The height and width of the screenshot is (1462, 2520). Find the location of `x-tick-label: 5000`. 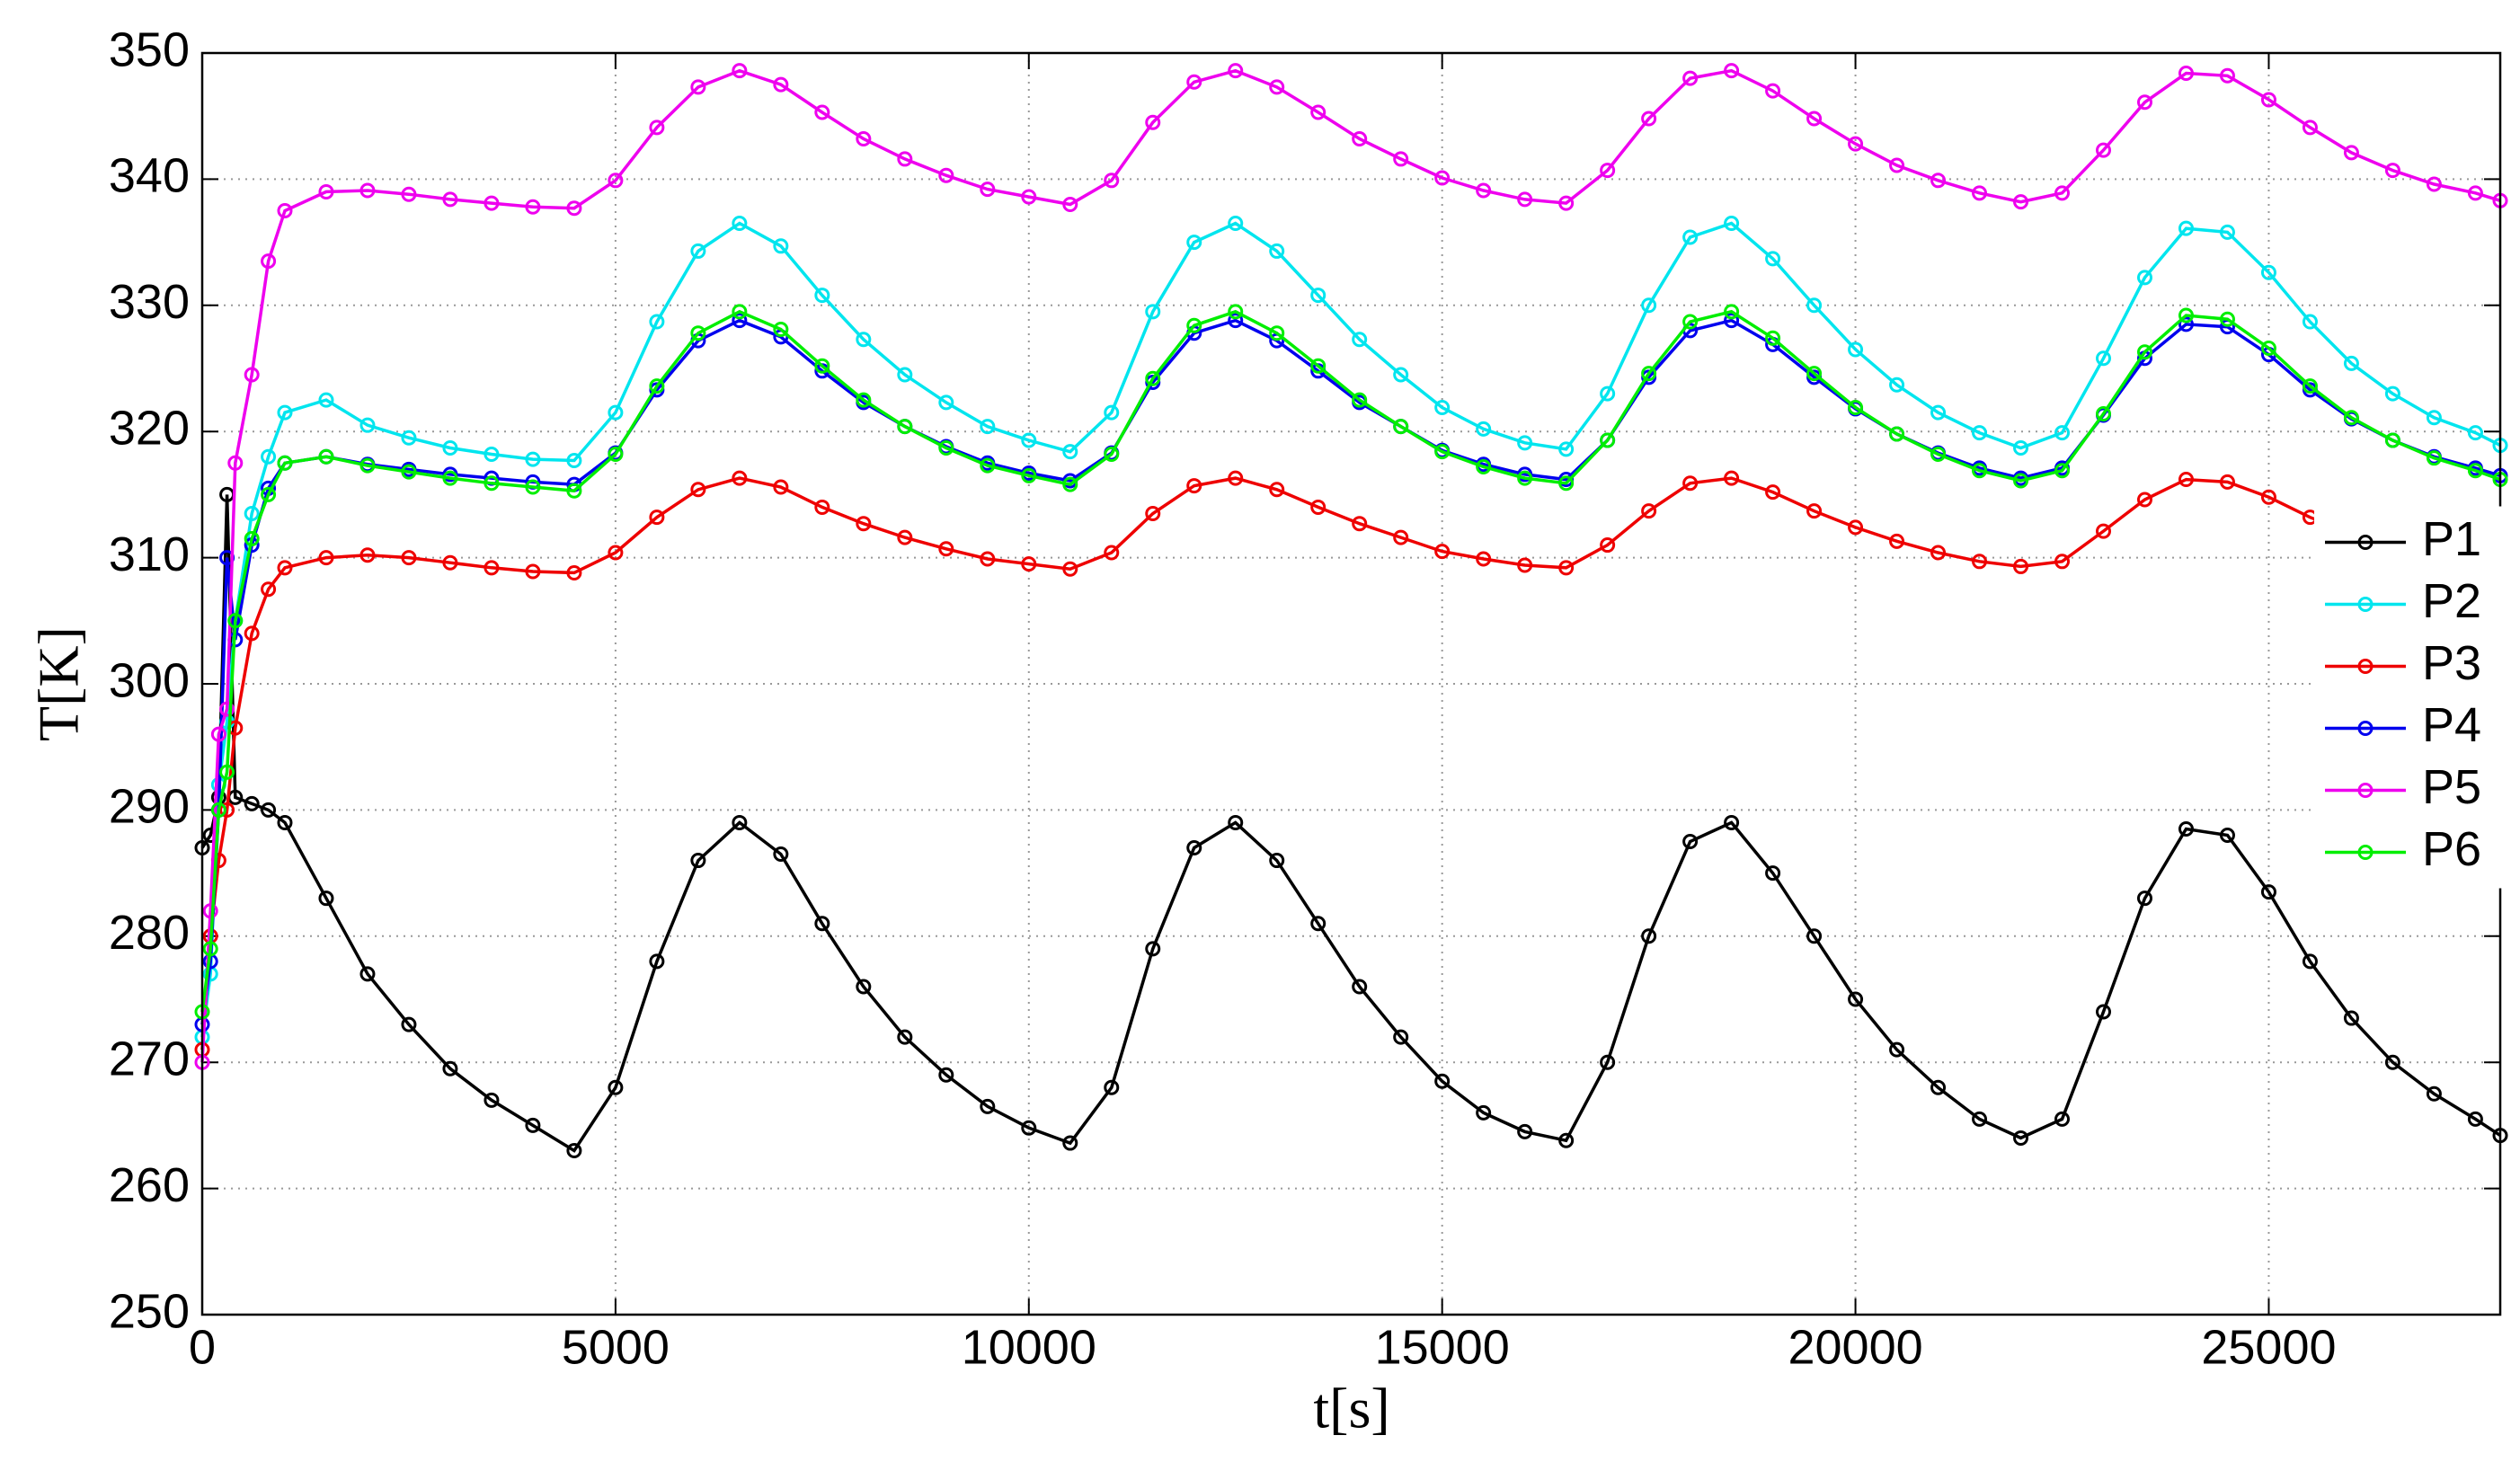

x-tick-label: 5000 is located at coordinates (616, 1347).